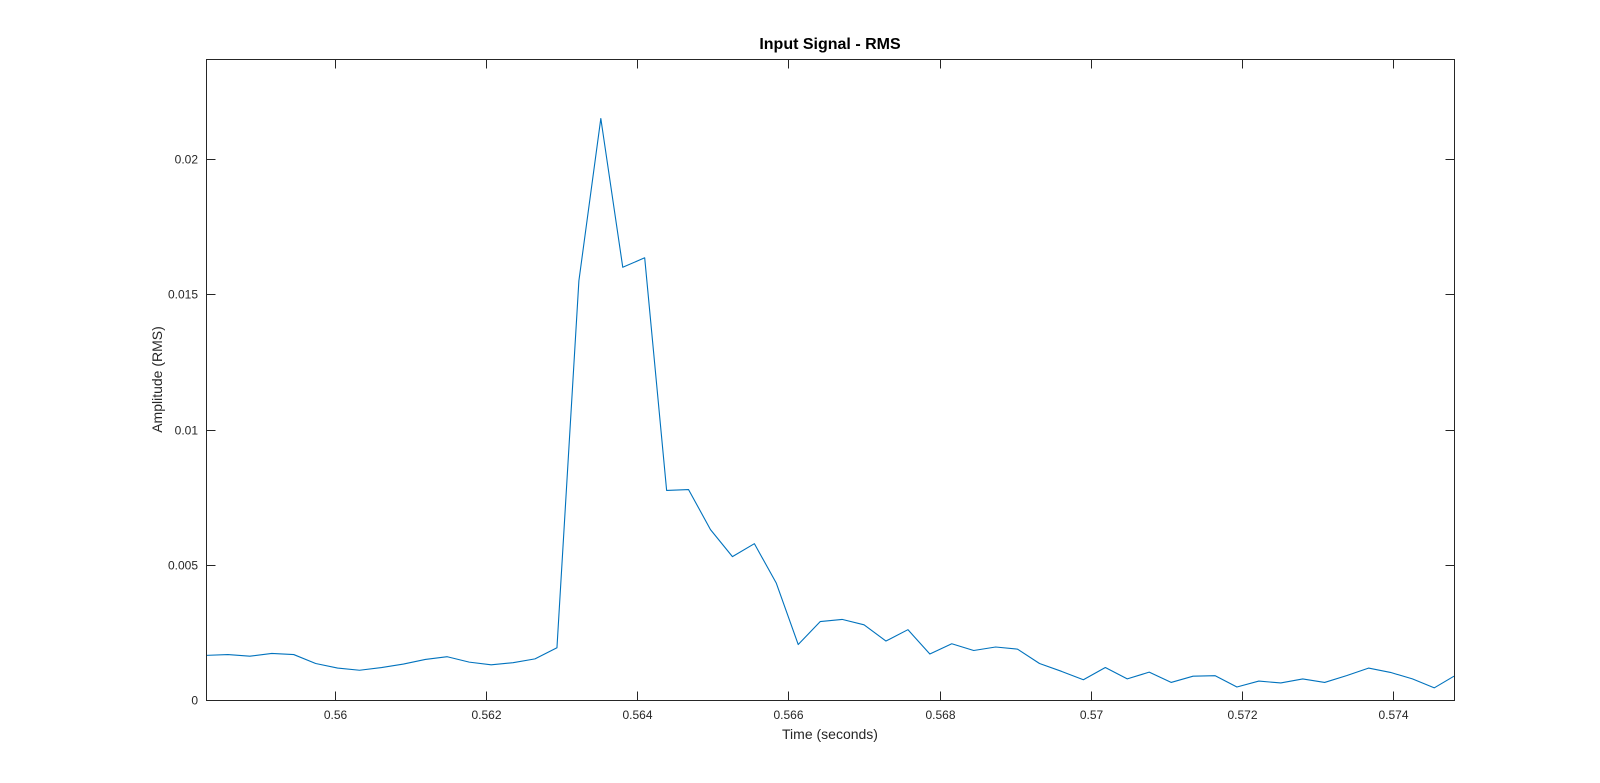 This screenshot has height=783, width=1600. I want to click on y-tick-label: 0, so click(194, 701).